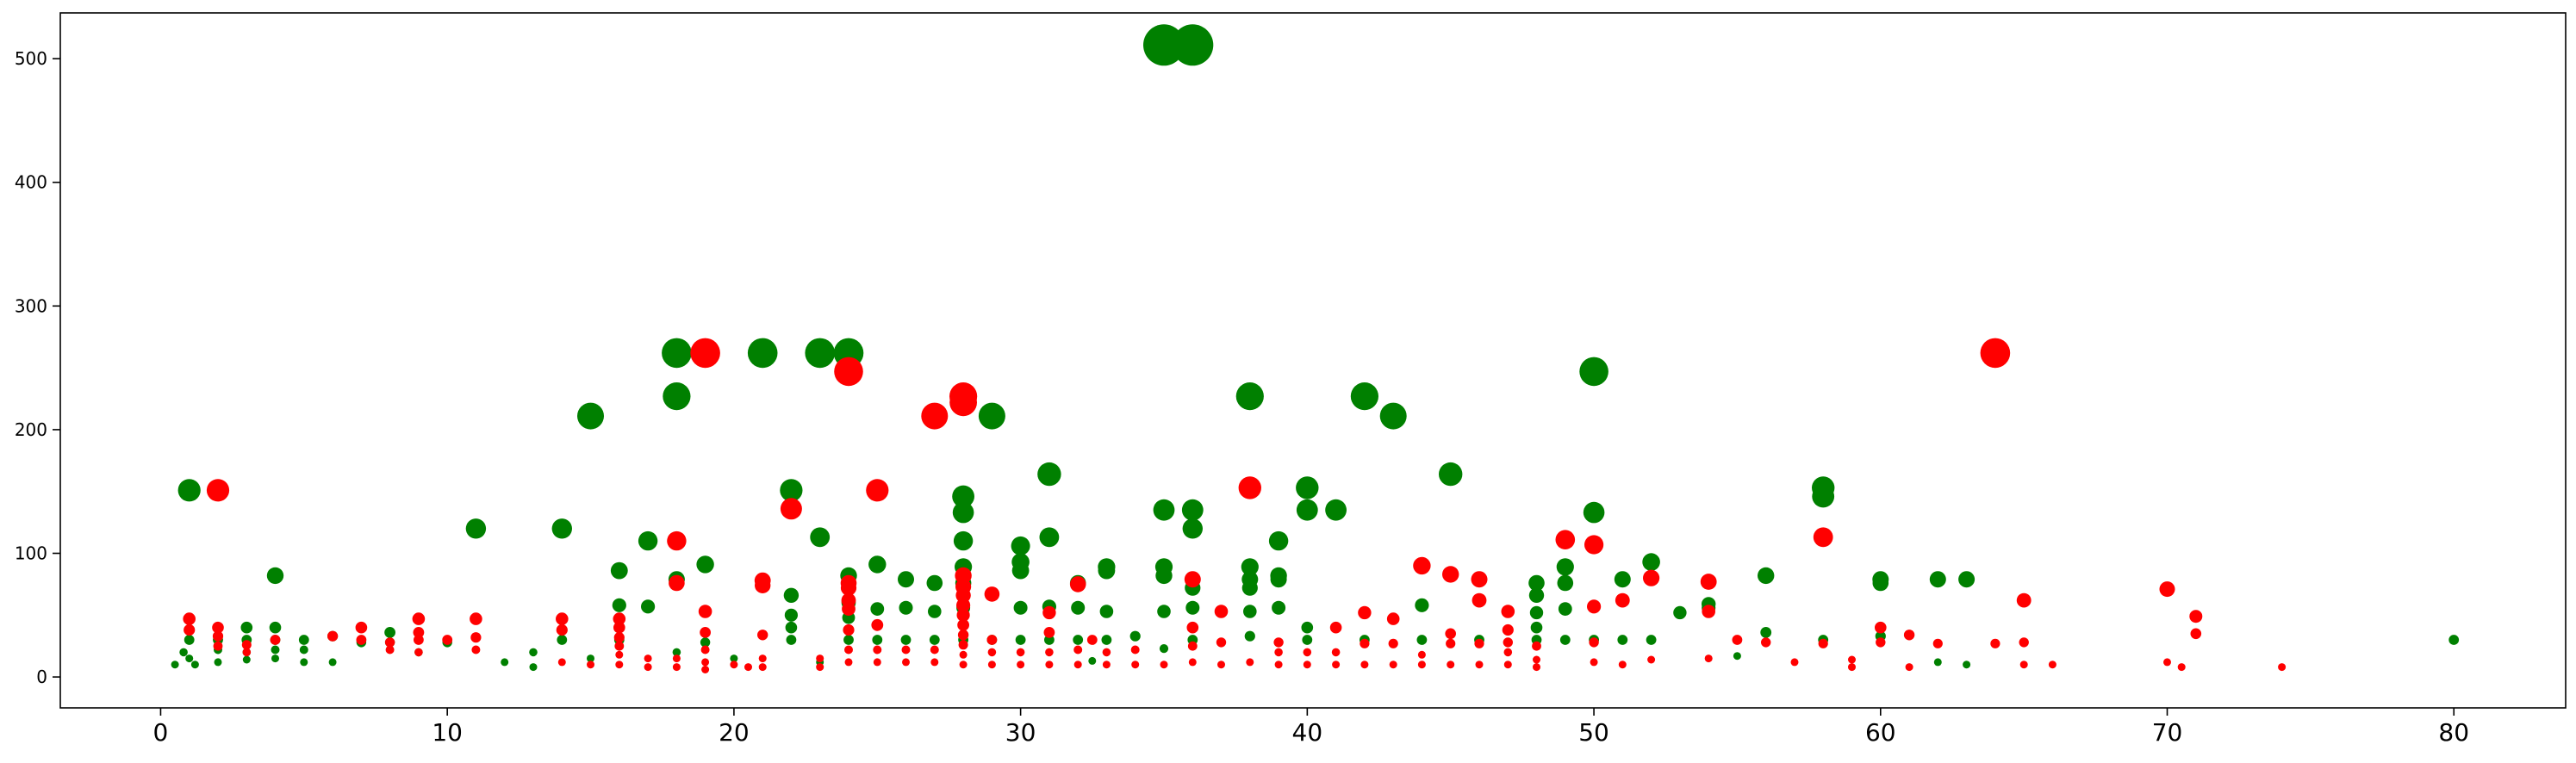 The width and height of the screenshot is (2576, 763). I want to click on y-tick-label: 200, so click(31, 429).